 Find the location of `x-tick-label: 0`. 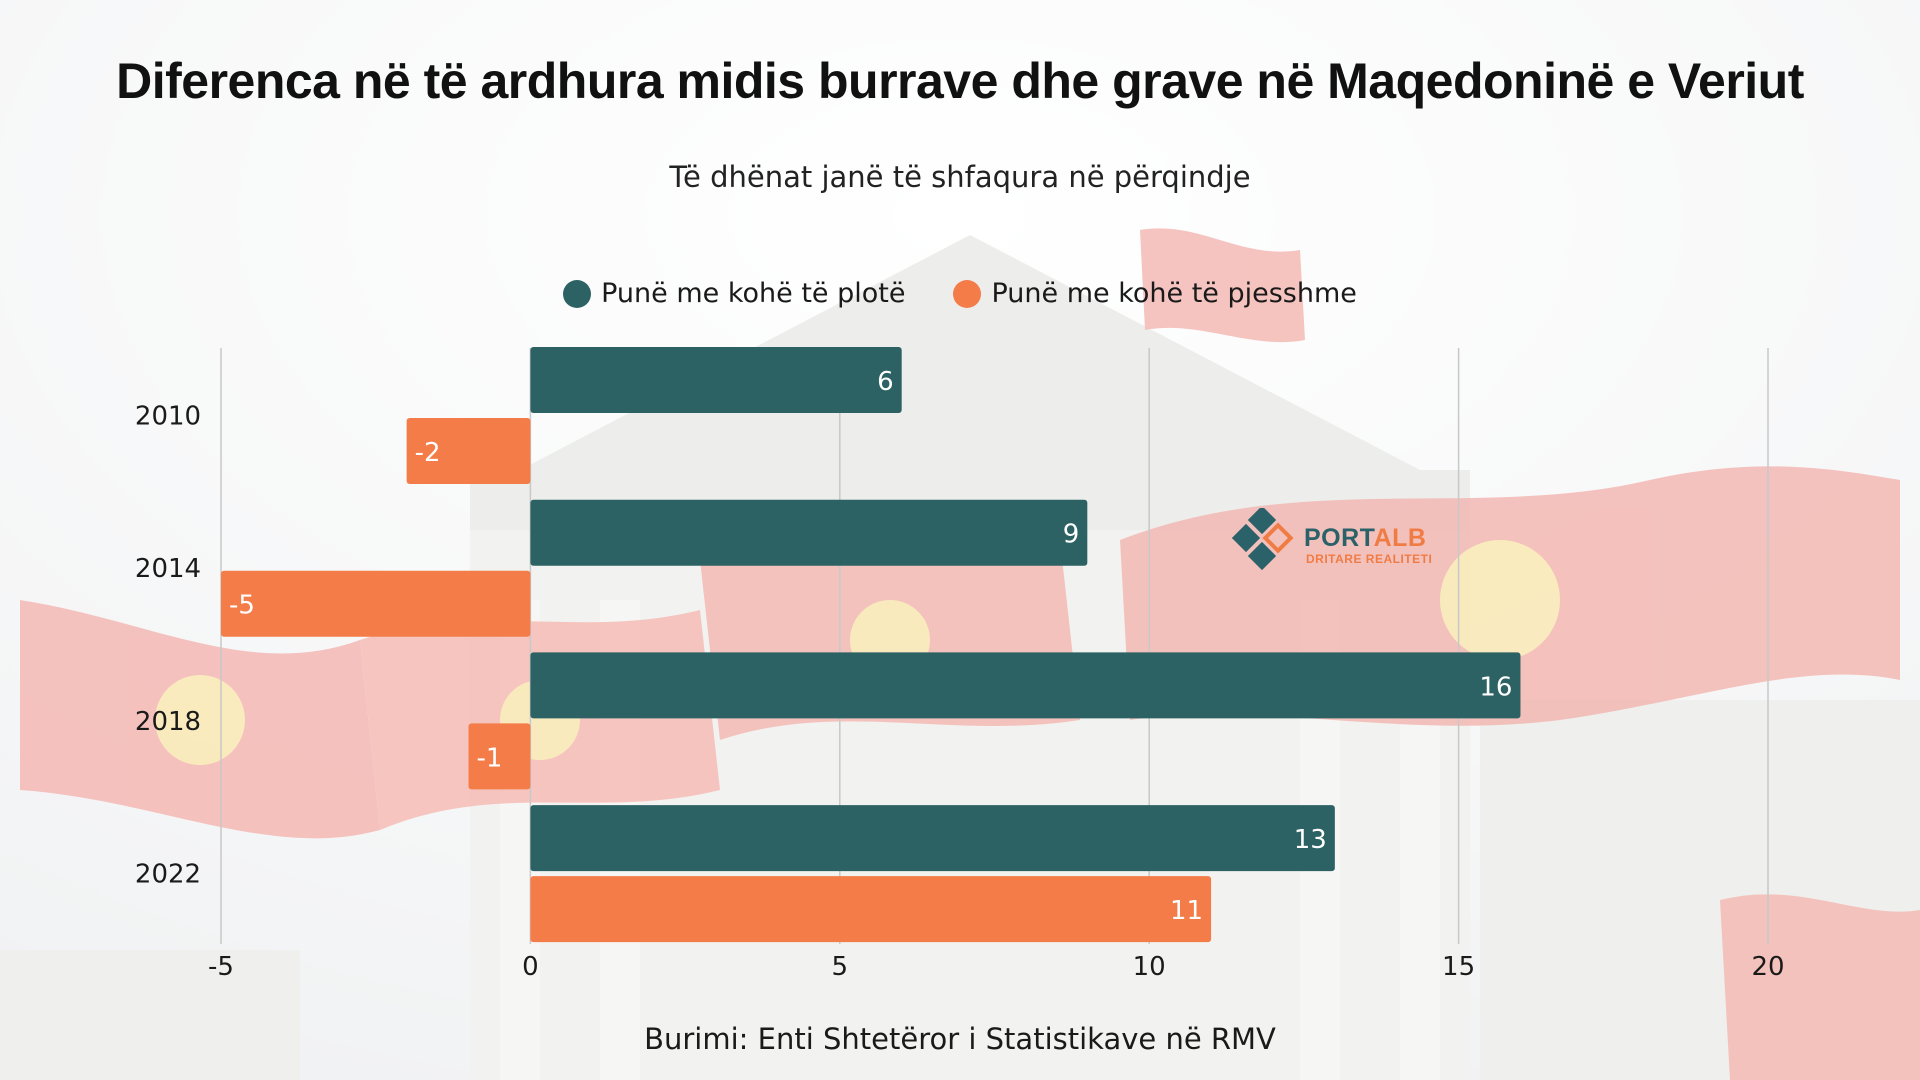

x-tick-label: 0 is located at coordinates (530, 967).